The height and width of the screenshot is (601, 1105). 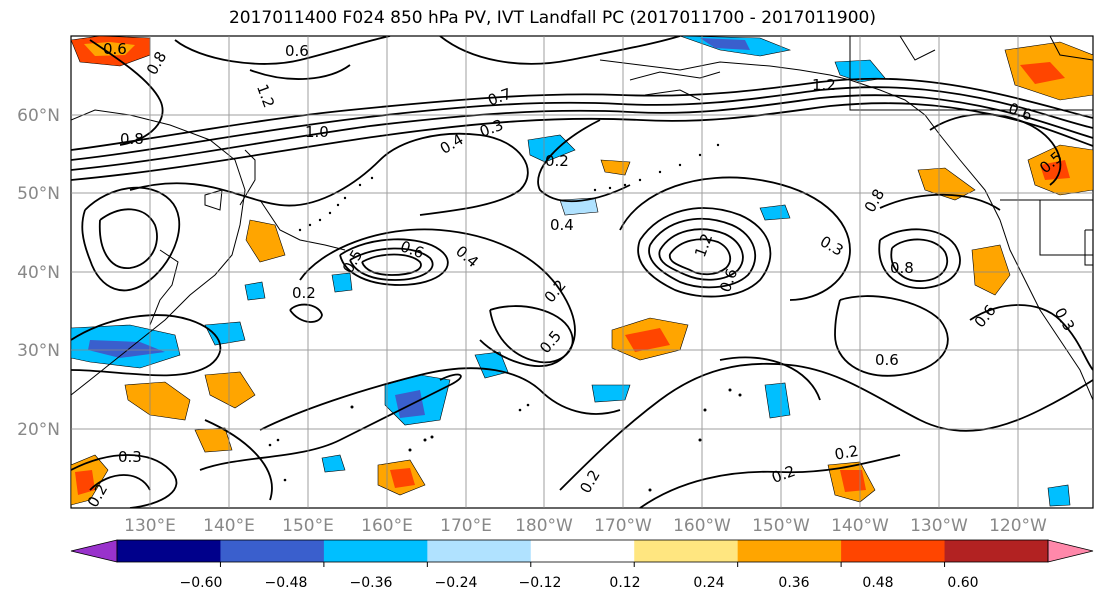 I want to click on lon-label: 170°E, so click(x=466, y=526).